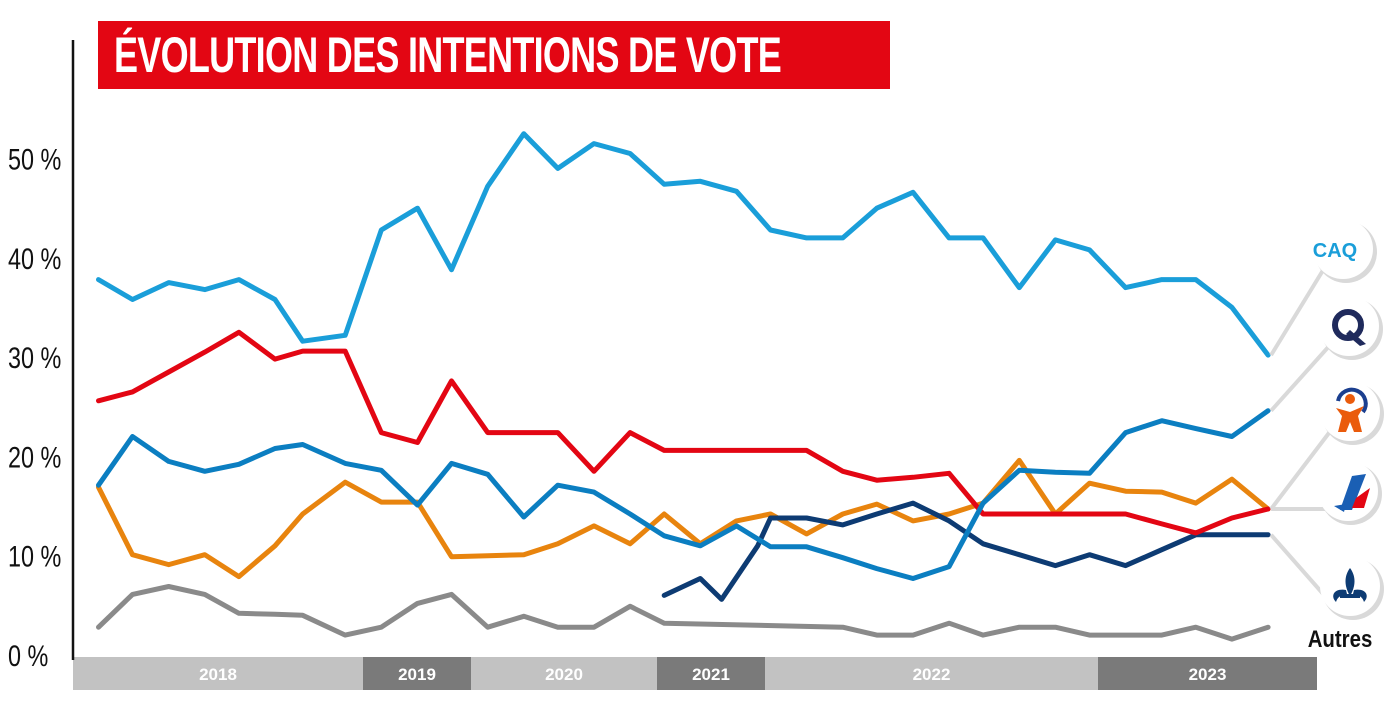 The height and width of the screenshot is (716, 1400). What do you see at coordinates (1352, 493) in the screenshot?
I see `pq-logo-icon` at bounding box center [1352, 493].